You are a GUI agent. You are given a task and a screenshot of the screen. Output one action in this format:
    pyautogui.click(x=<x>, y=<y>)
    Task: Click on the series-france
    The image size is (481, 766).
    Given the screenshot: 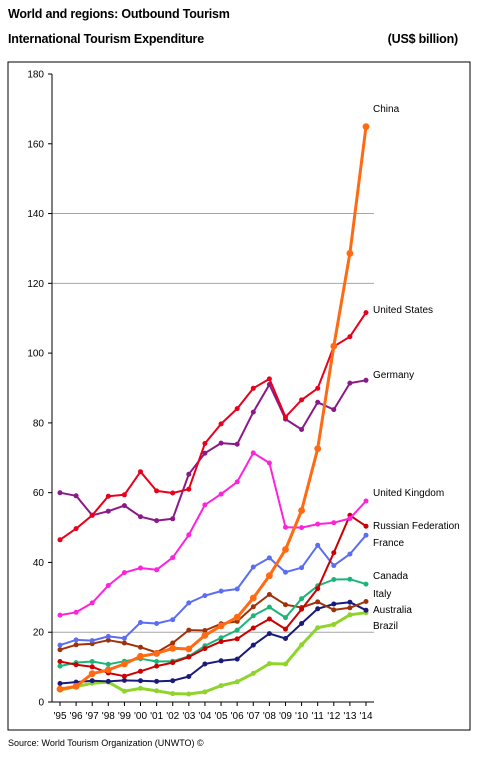 What is the action you would take?
    pyautogui.click(x=213, y=590)
    